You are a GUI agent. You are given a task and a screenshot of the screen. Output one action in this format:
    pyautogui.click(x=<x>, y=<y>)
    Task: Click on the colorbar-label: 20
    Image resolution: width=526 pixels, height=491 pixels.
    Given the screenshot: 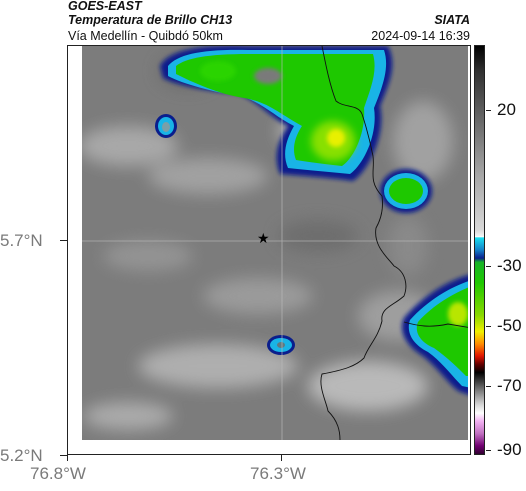 What is the action you would take?
    pyautogui.click(x=506, y=109)
    